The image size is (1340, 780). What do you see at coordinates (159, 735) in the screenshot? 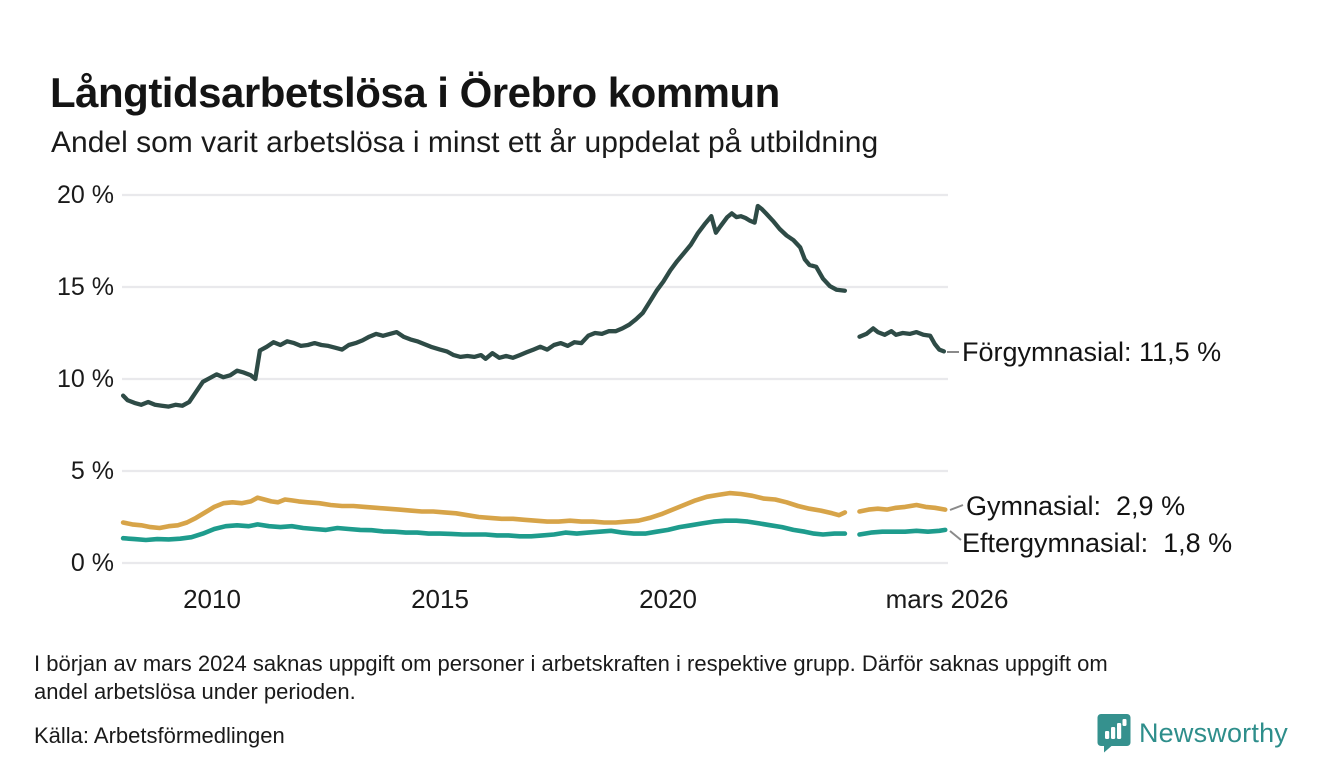
I see `source-label: Källa: Arbetsförmedlingen` at bounding box center [159, 735].